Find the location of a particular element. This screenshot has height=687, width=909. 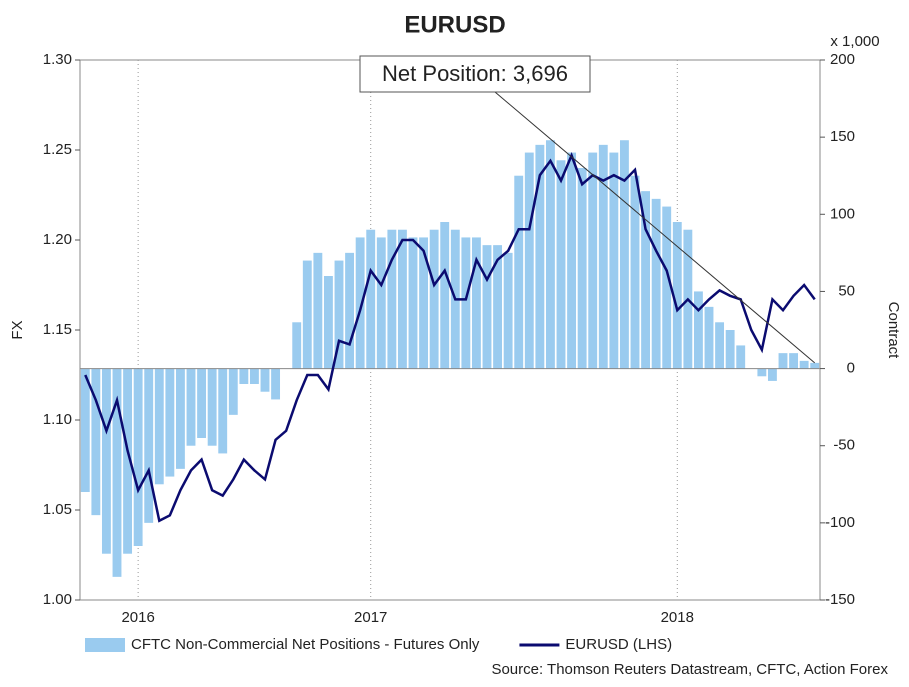

annotation-box is located at coordinates (475, 74).